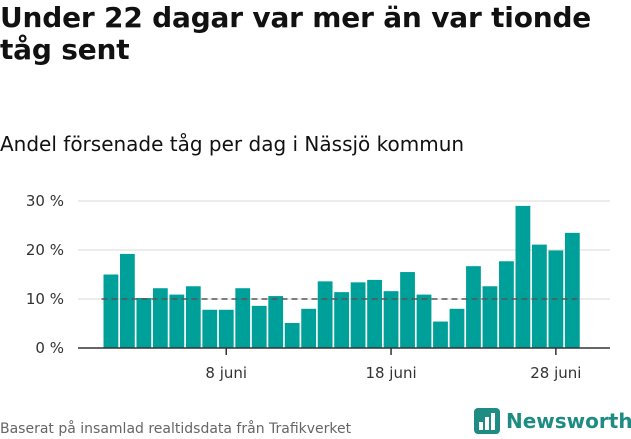  What do you see at coordinates (487, 421) in the screenshot?
I see `bar-chart-logo-icon` at bounding box center [487, 421].